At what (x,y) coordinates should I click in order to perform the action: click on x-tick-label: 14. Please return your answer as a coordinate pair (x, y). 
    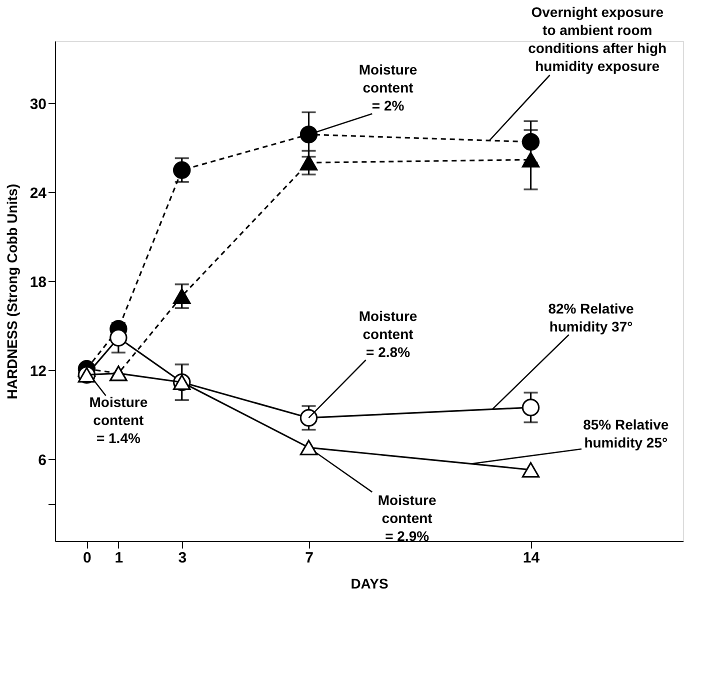
    Looking at the image, I should click on (531, 558).